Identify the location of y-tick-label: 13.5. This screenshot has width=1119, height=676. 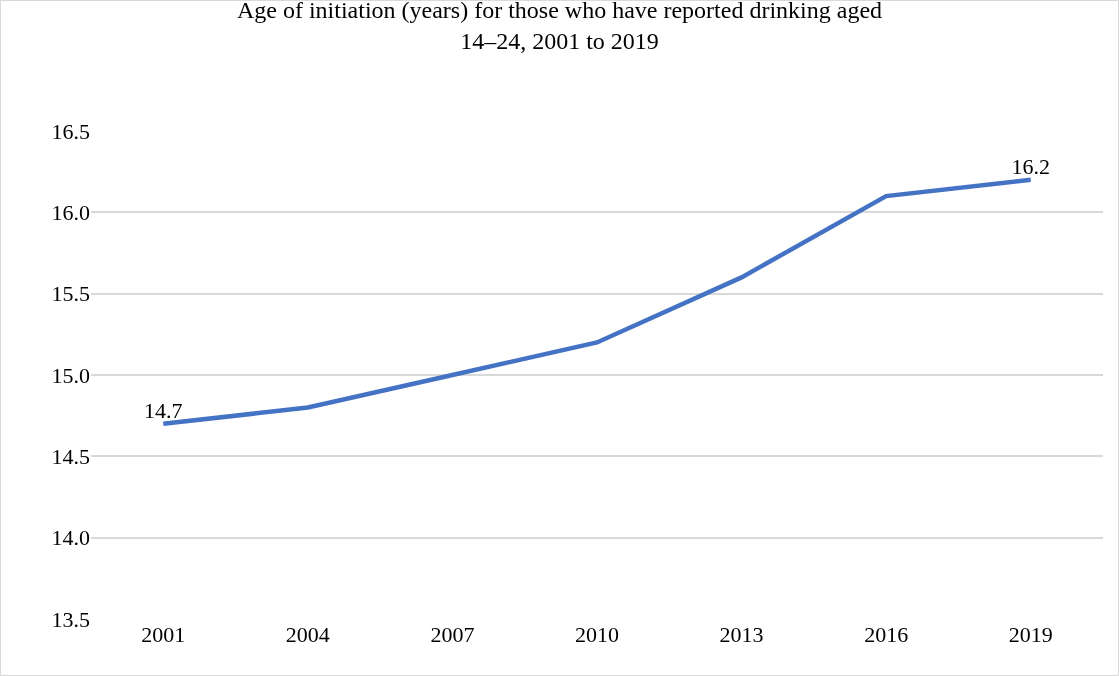
(70, 619).